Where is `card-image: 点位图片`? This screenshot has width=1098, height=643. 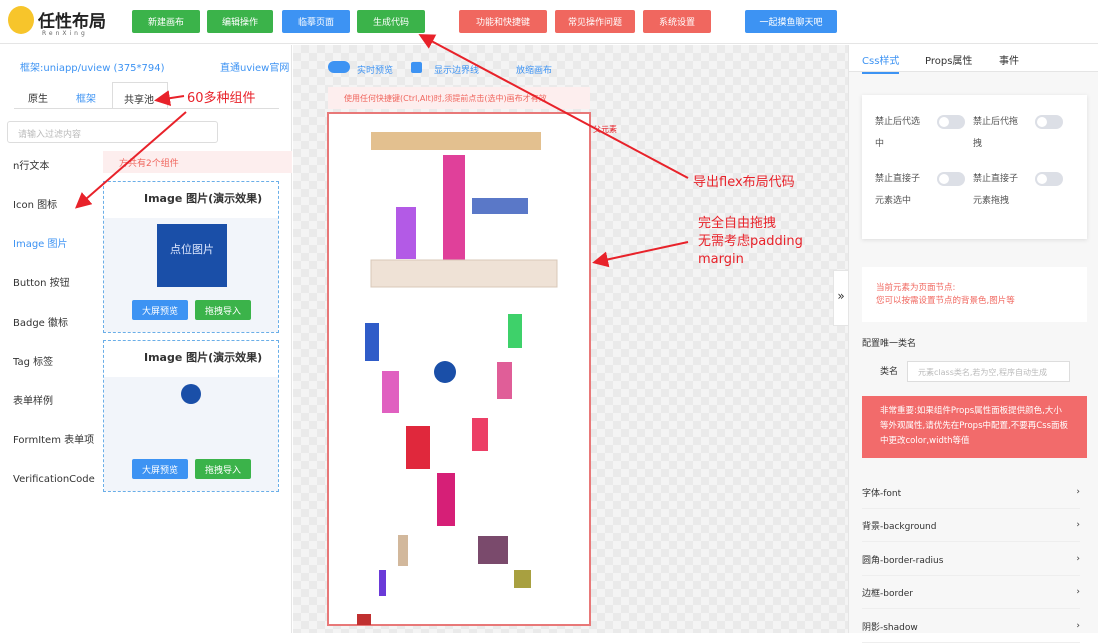
card-image: 点位图片 is located at coordinates (192, 255).